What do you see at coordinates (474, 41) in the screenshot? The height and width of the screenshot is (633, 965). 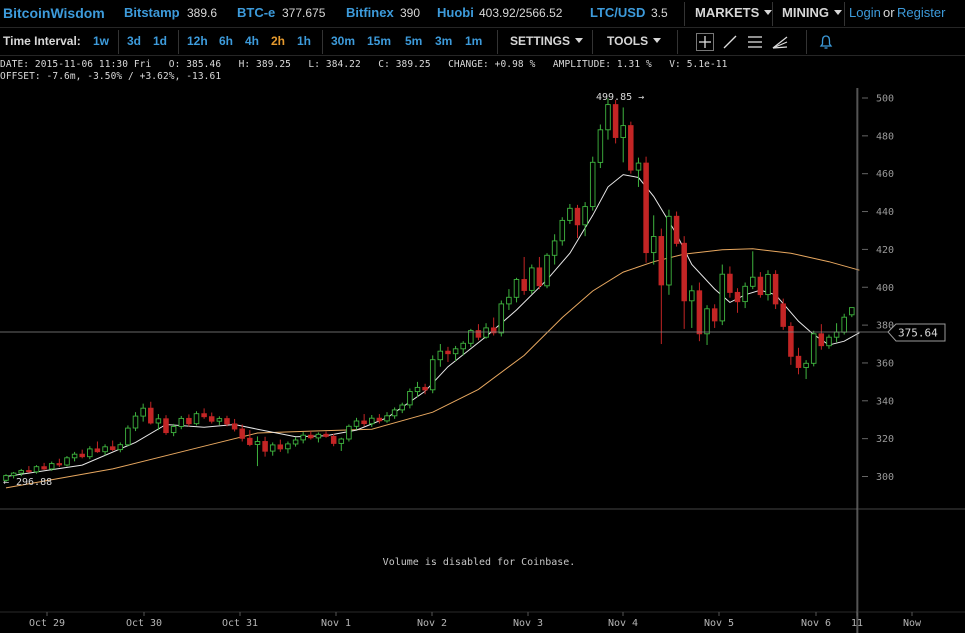 I see `interval-1m: 1m` at bounding box center [474, 41].